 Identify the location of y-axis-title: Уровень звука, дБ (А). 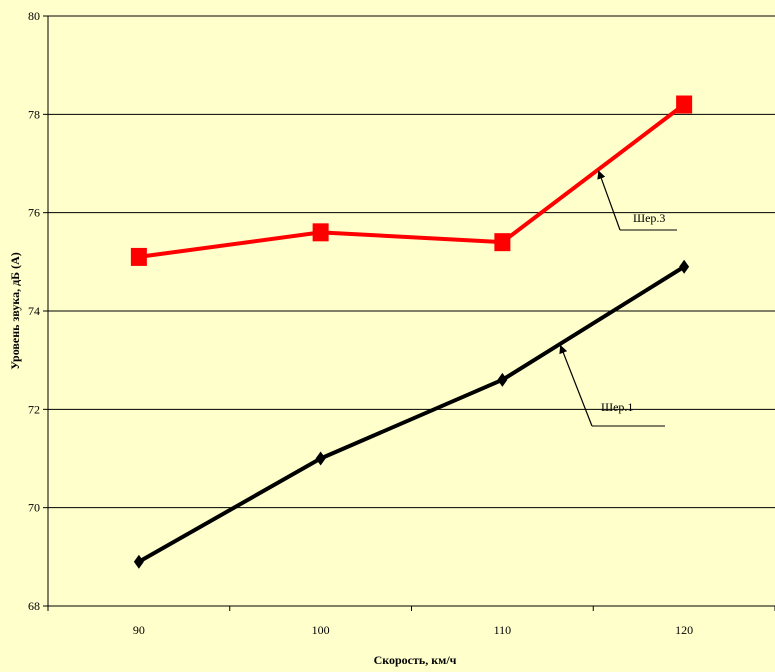
(15, 311).